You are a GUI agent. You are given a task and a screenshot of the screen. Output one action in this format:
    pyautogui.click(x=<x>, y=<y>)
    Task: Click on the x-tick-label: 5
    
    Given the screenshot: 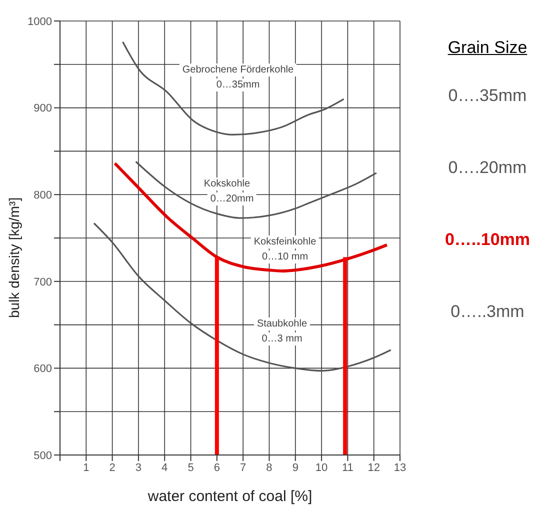 What is the action you would take?
    pyautogui.click(x=191, y=468)
    